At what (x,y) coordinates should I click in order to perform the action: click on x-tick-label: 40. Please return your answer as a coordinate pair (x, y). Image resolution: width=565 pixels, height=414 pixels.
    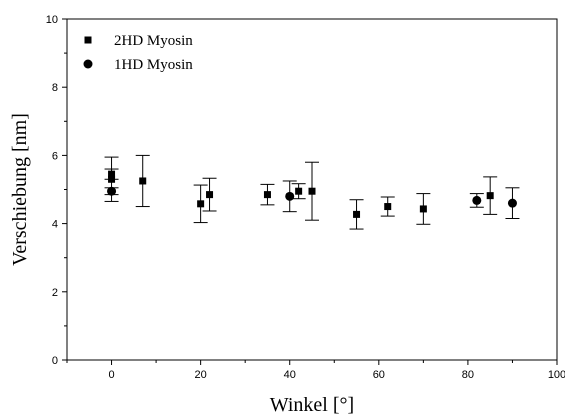
    Looking at the image, I should click on (290, 375).